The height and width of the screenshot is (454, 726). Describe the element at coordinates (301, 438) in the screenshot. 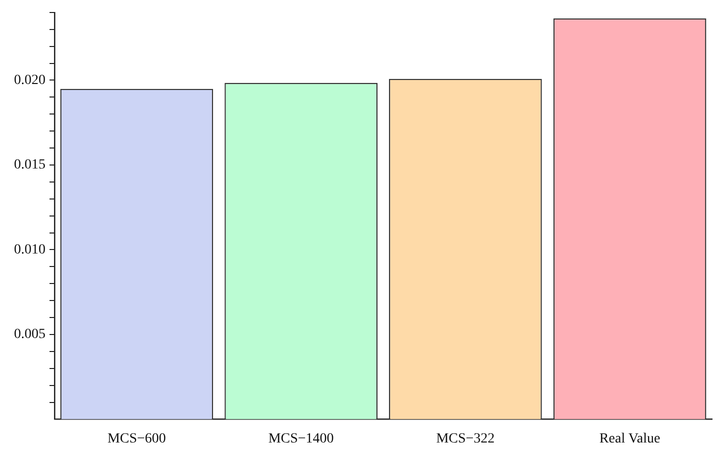

I see `x-tick-label: MCS−1400` at that location.